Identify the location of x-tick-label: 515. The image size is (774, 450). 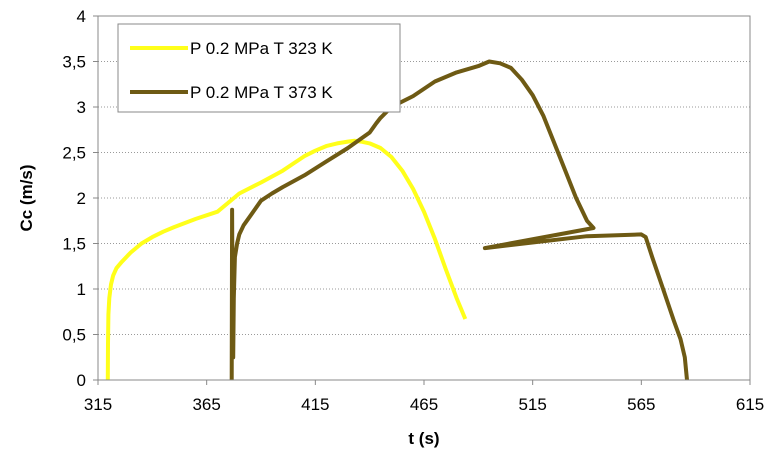
(532, 404).